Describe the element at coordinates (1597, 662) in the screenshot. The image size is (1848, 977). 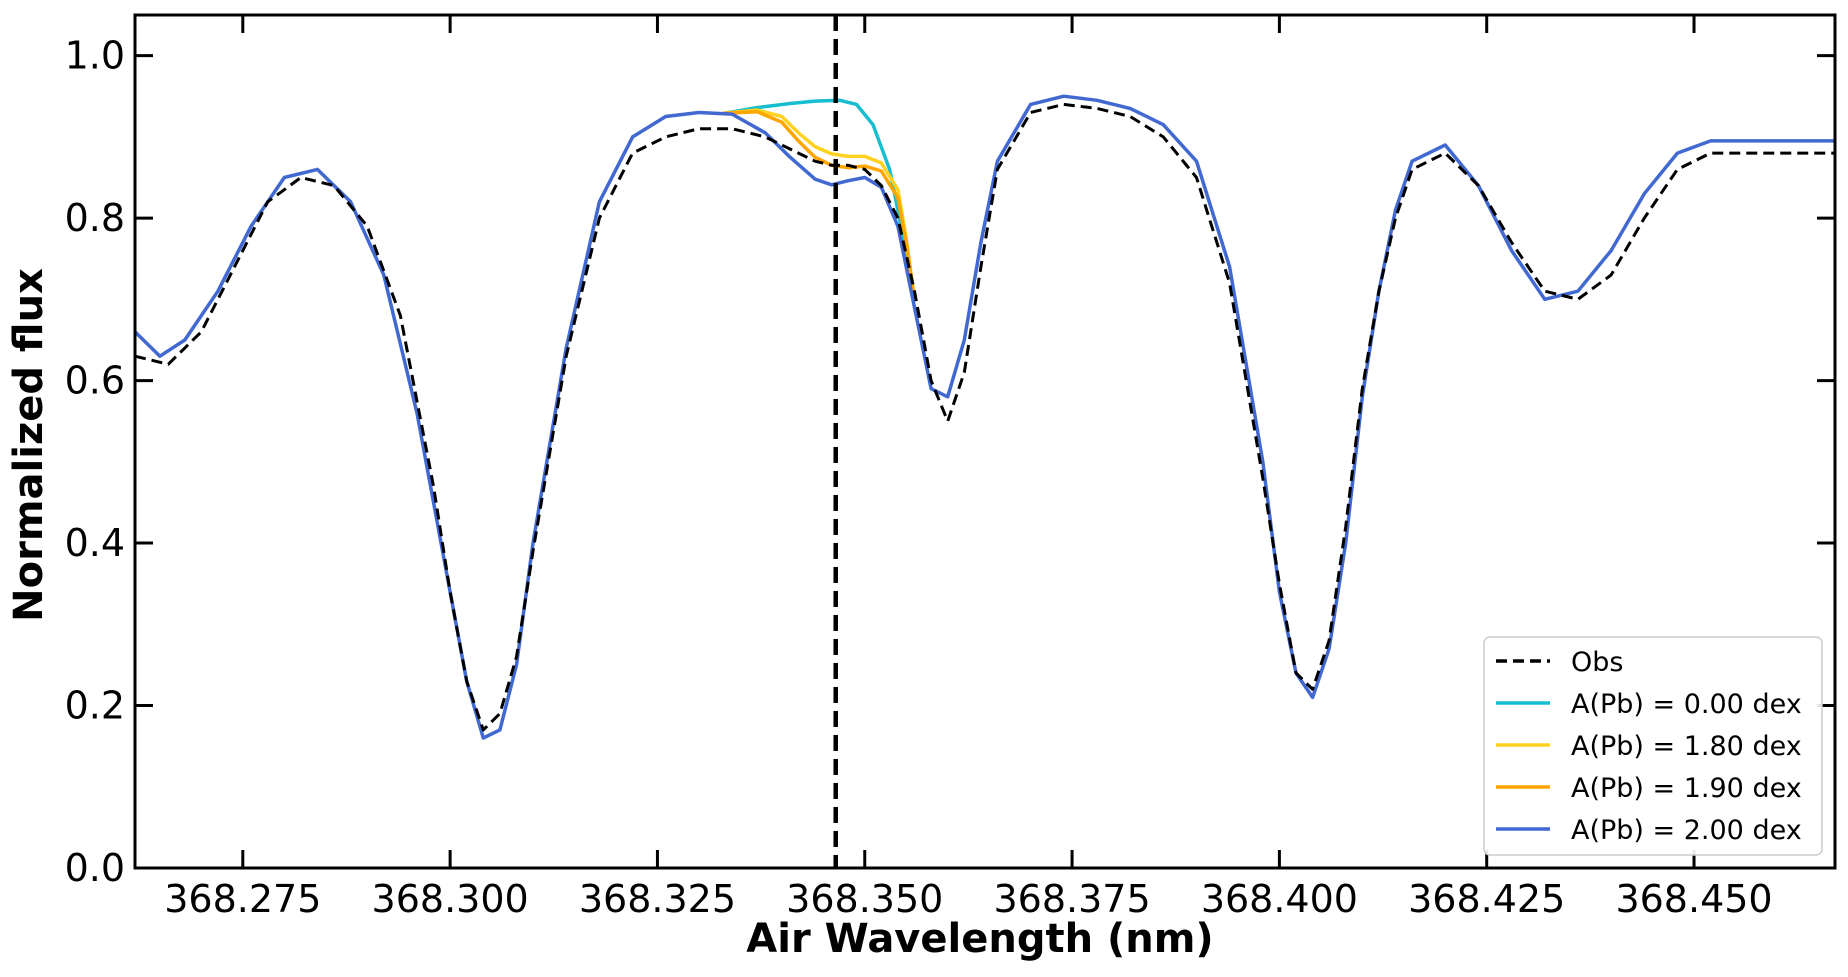
I see `legend-label: Obs` at that location.